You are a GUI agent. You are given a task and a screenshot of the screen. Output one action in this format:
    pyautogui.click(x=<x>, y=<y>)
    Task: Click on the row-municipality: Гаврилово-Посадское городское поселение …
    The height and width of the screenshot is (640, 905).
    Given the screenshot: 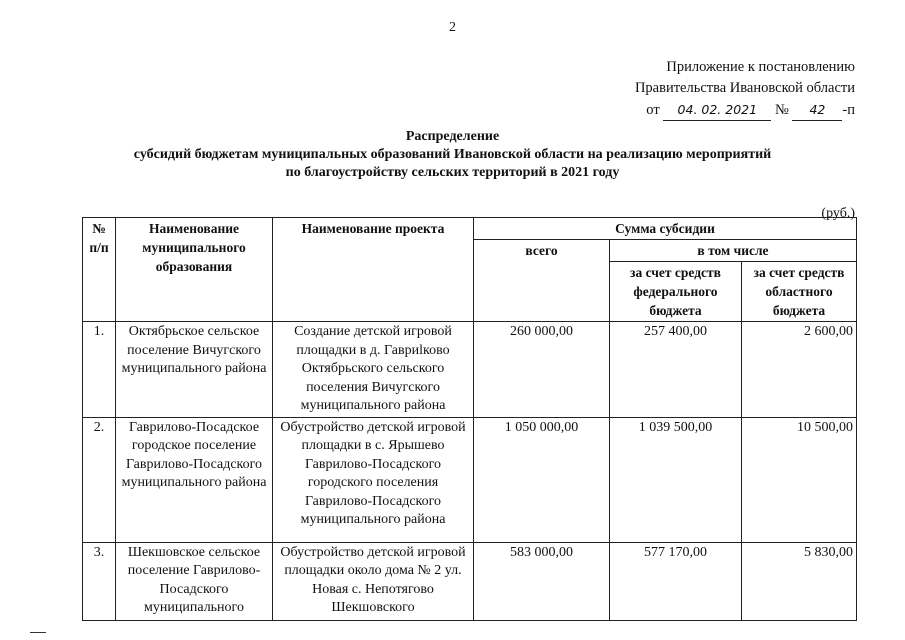 What is the action you would take?
    pyautogui.click(x=194, y=479)
    